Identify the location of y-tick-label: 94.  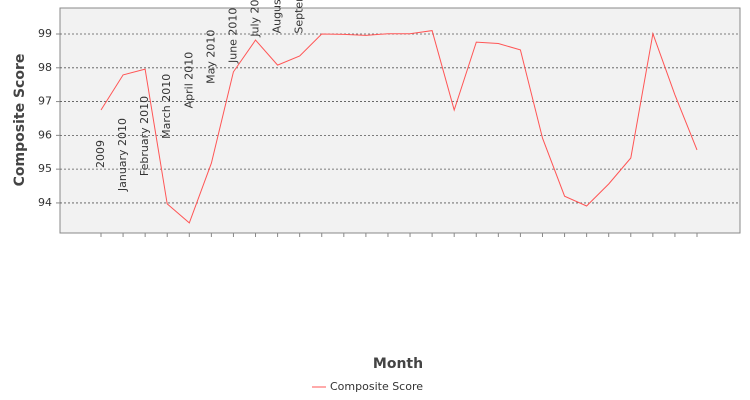
(45, 202).